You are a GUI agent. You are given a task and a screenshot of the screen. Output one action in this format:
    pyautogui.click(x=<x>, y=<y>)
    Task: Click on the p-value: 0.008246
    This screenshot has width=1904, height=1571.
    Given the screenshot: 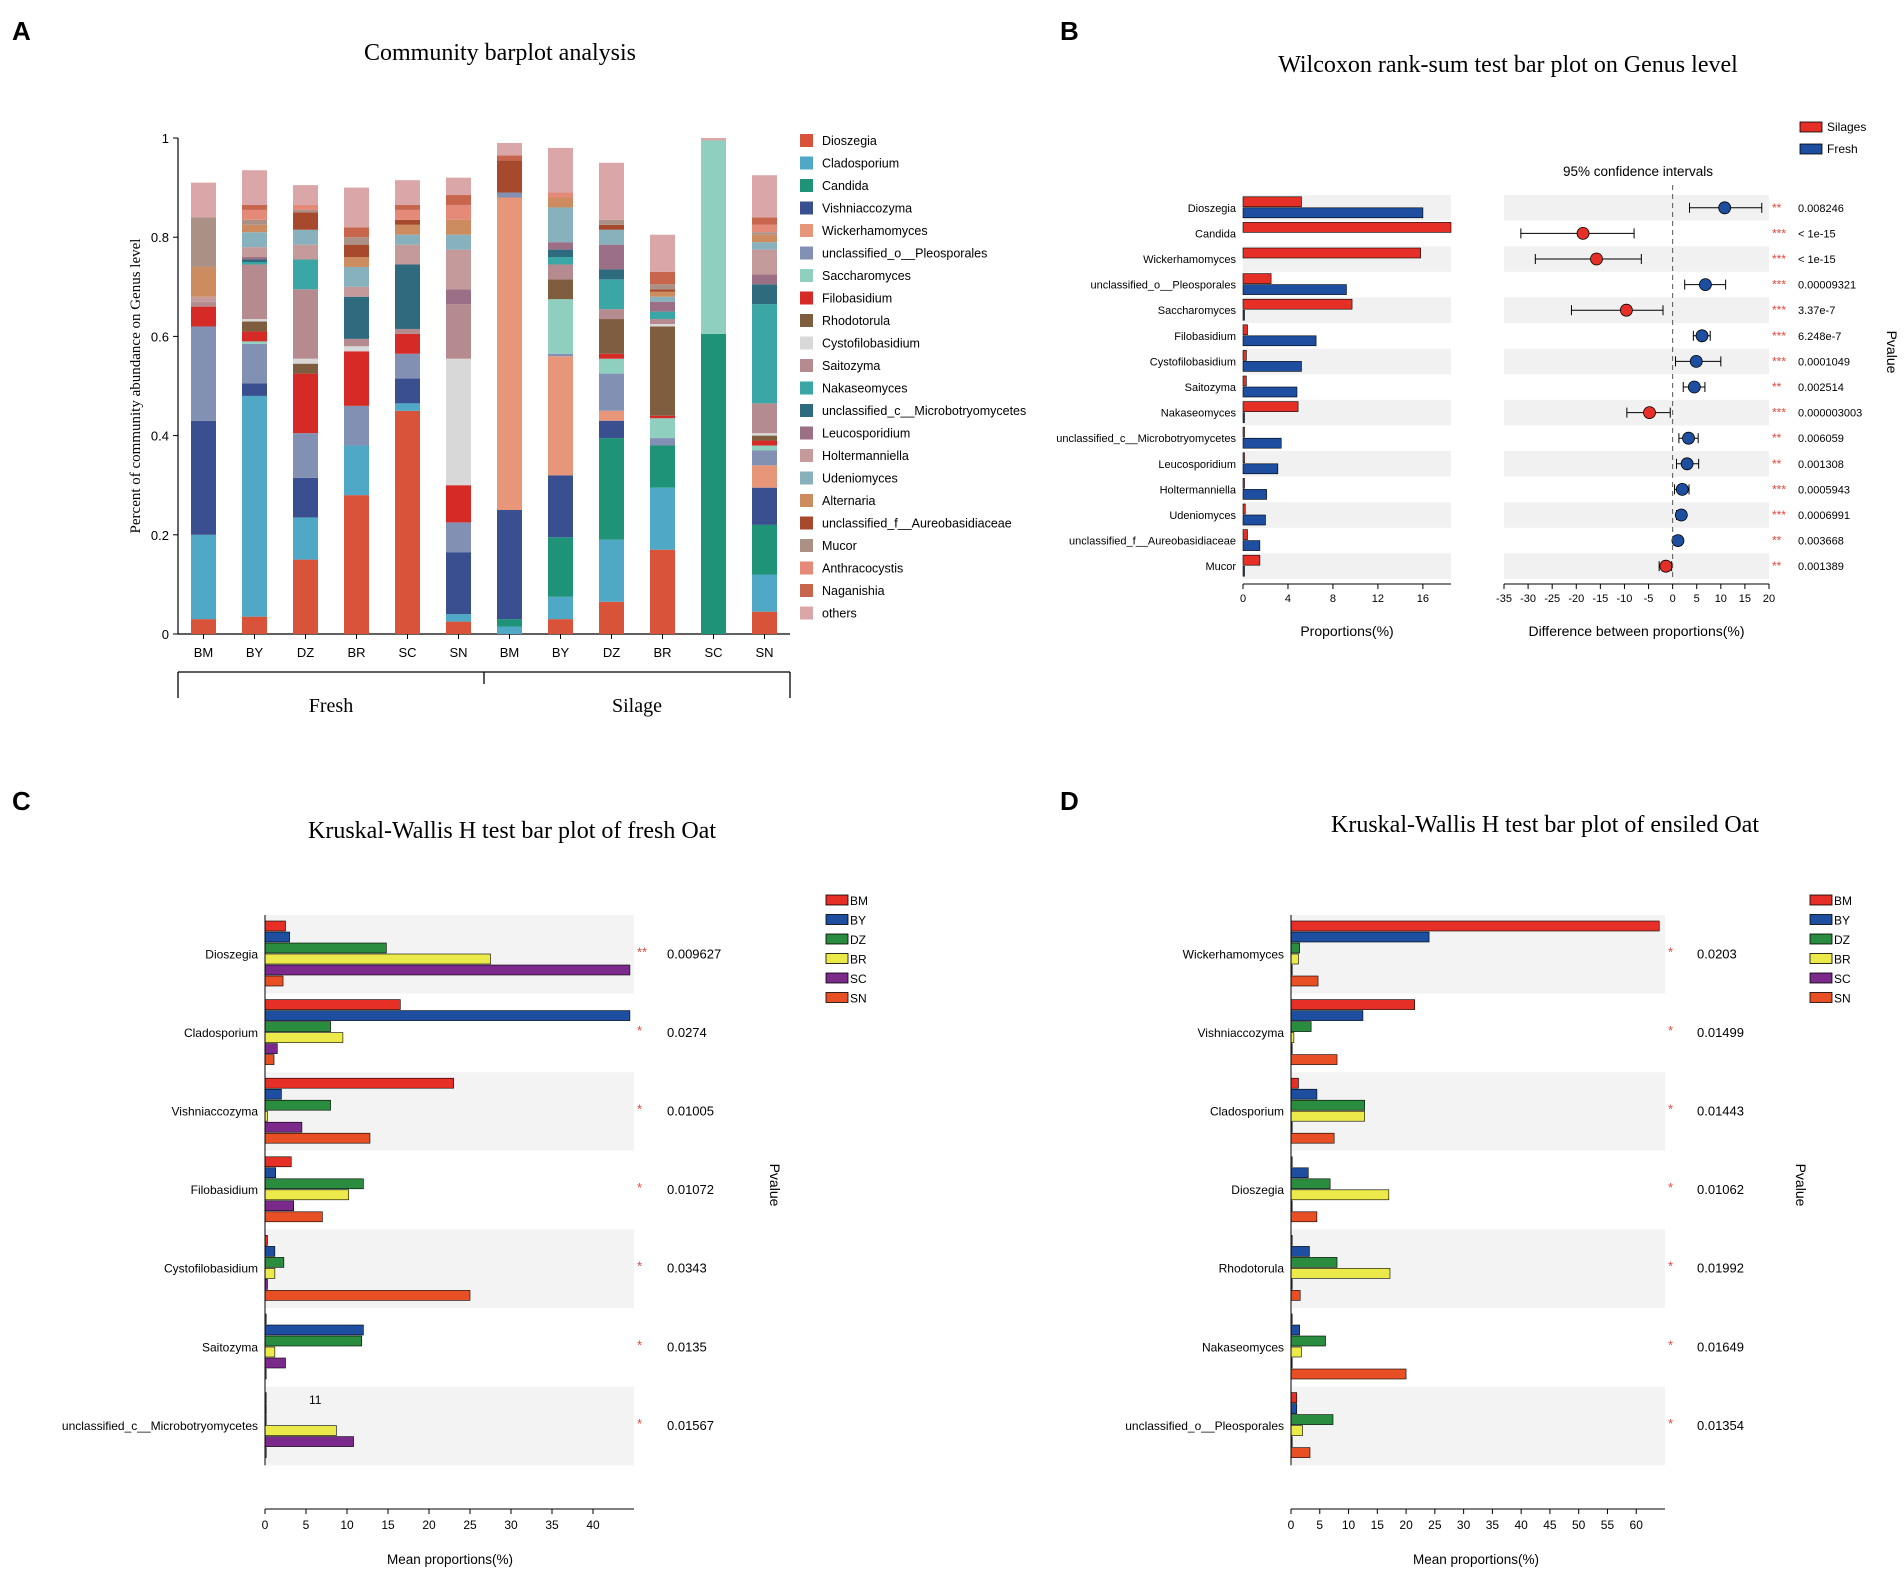 What is the action you would take?
    pyautogui.click(x=1821, y=209)
    